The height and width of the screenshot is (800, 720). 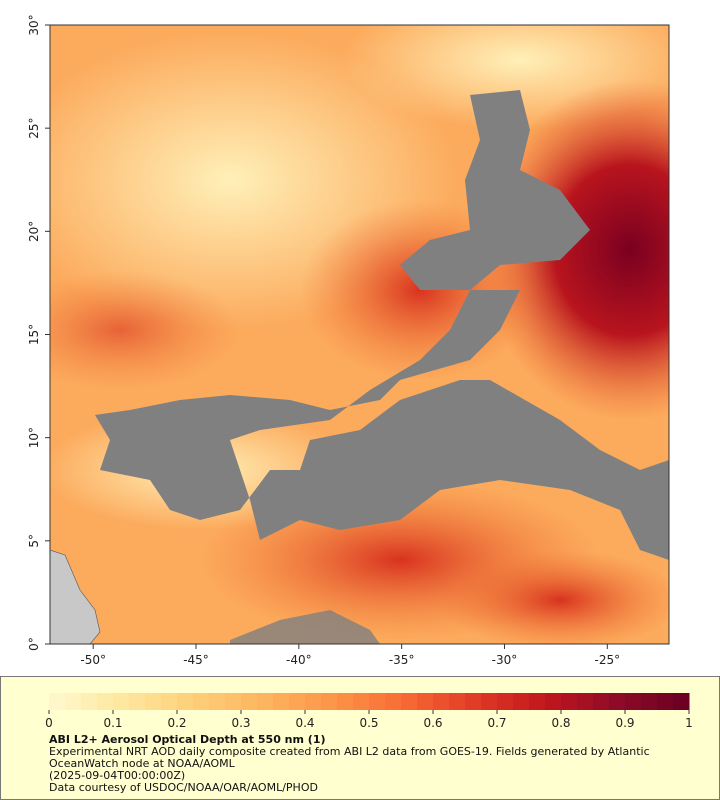 I want to click on date: (2025-09-04T00:00:00Z), so click(x=117, y=775).